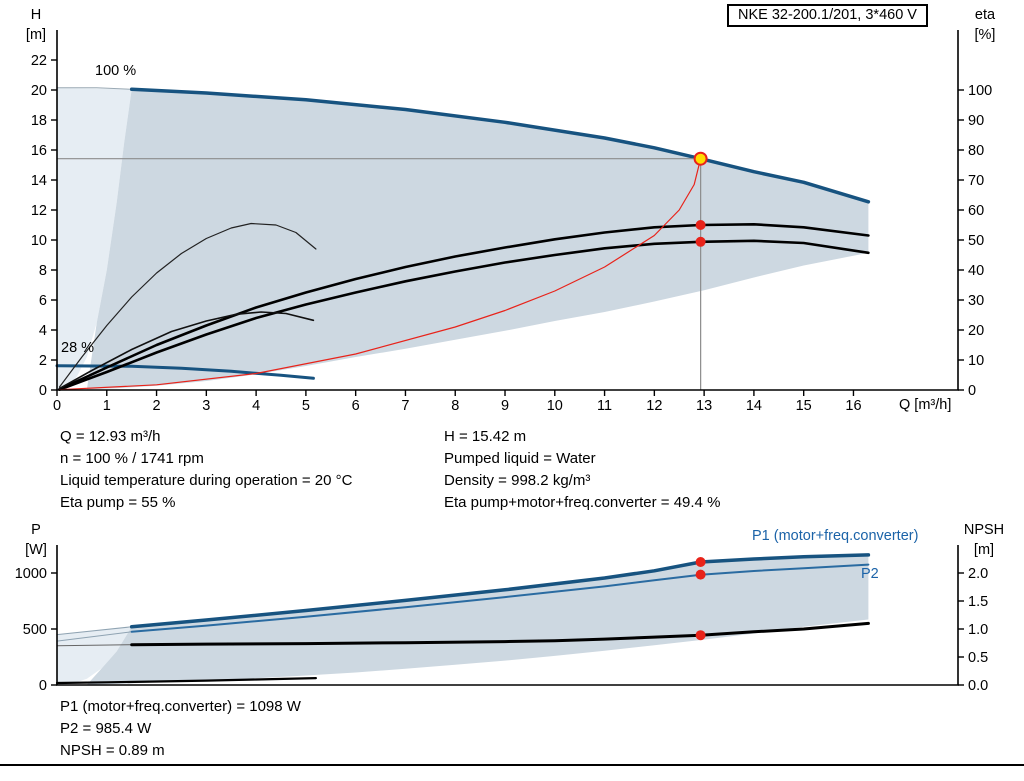  I want to click on x-tick-label: 9, so click(505, 406).